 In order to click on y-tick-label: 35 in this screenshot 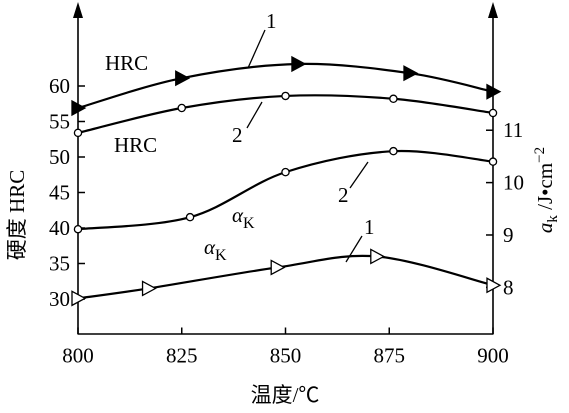, I will do `click(59, 264)`.